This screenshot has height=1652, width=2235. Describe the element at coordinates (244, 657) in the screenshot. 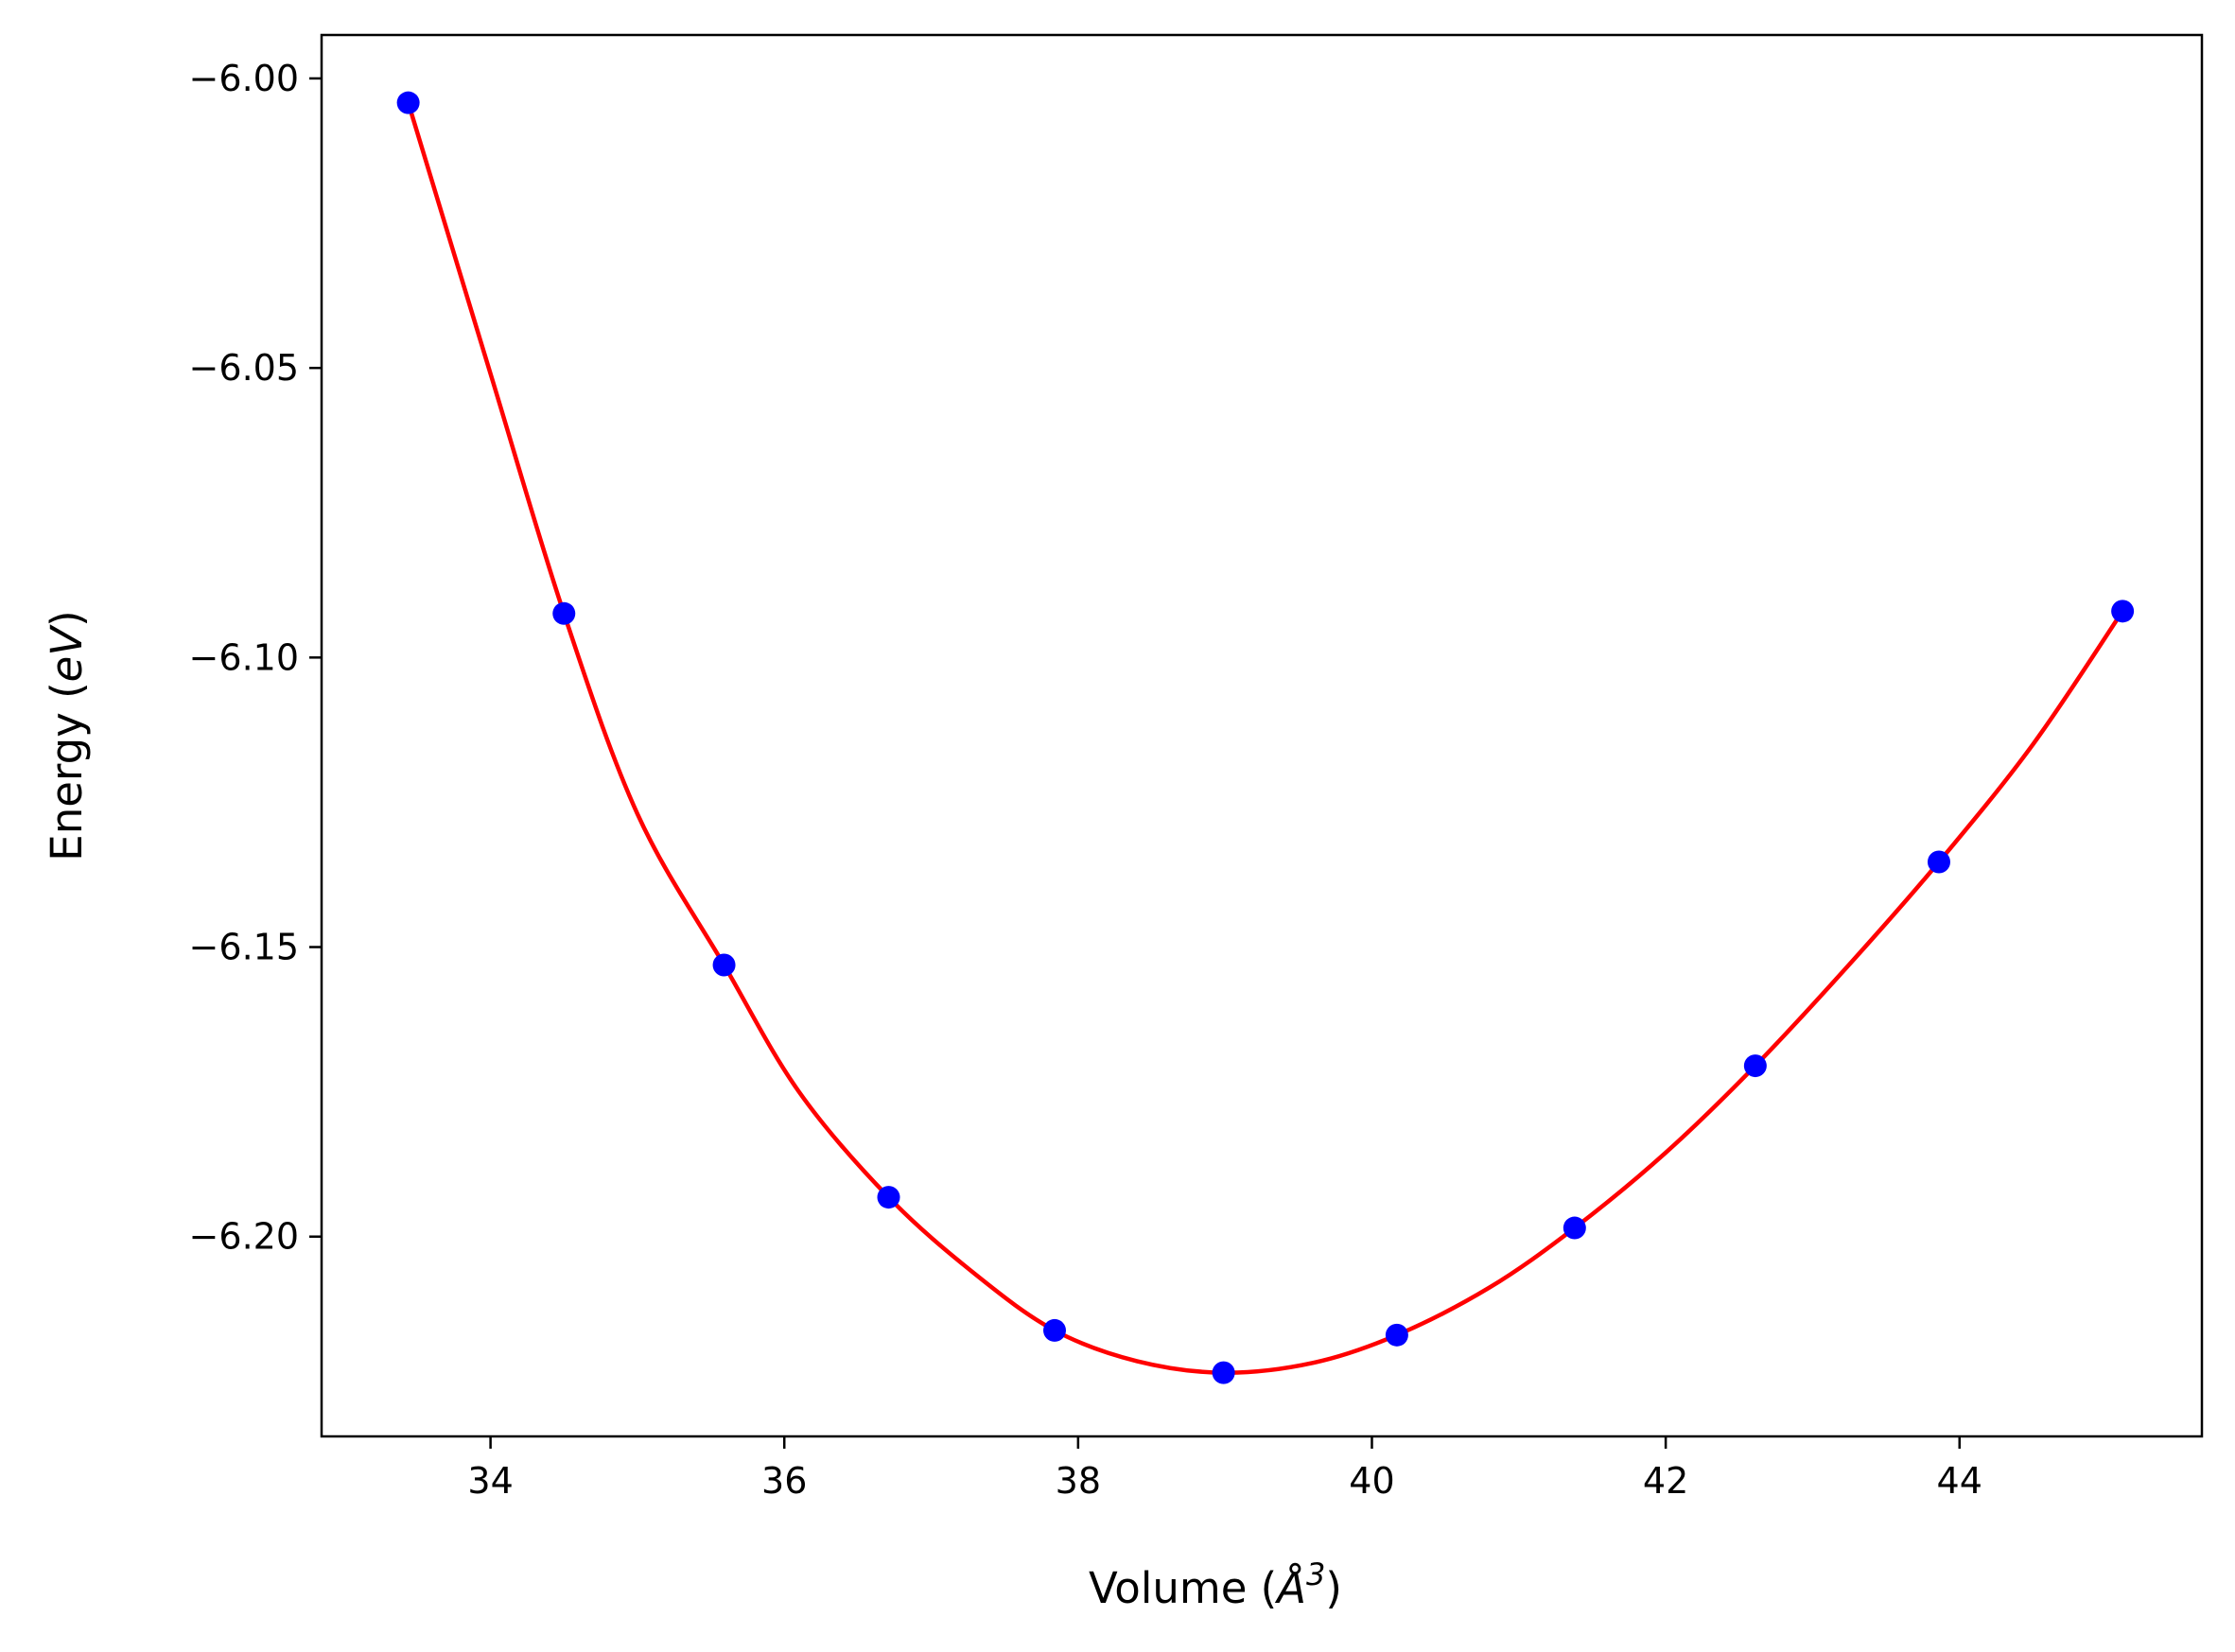

I see `y-tick-label: −6.10` at that location.